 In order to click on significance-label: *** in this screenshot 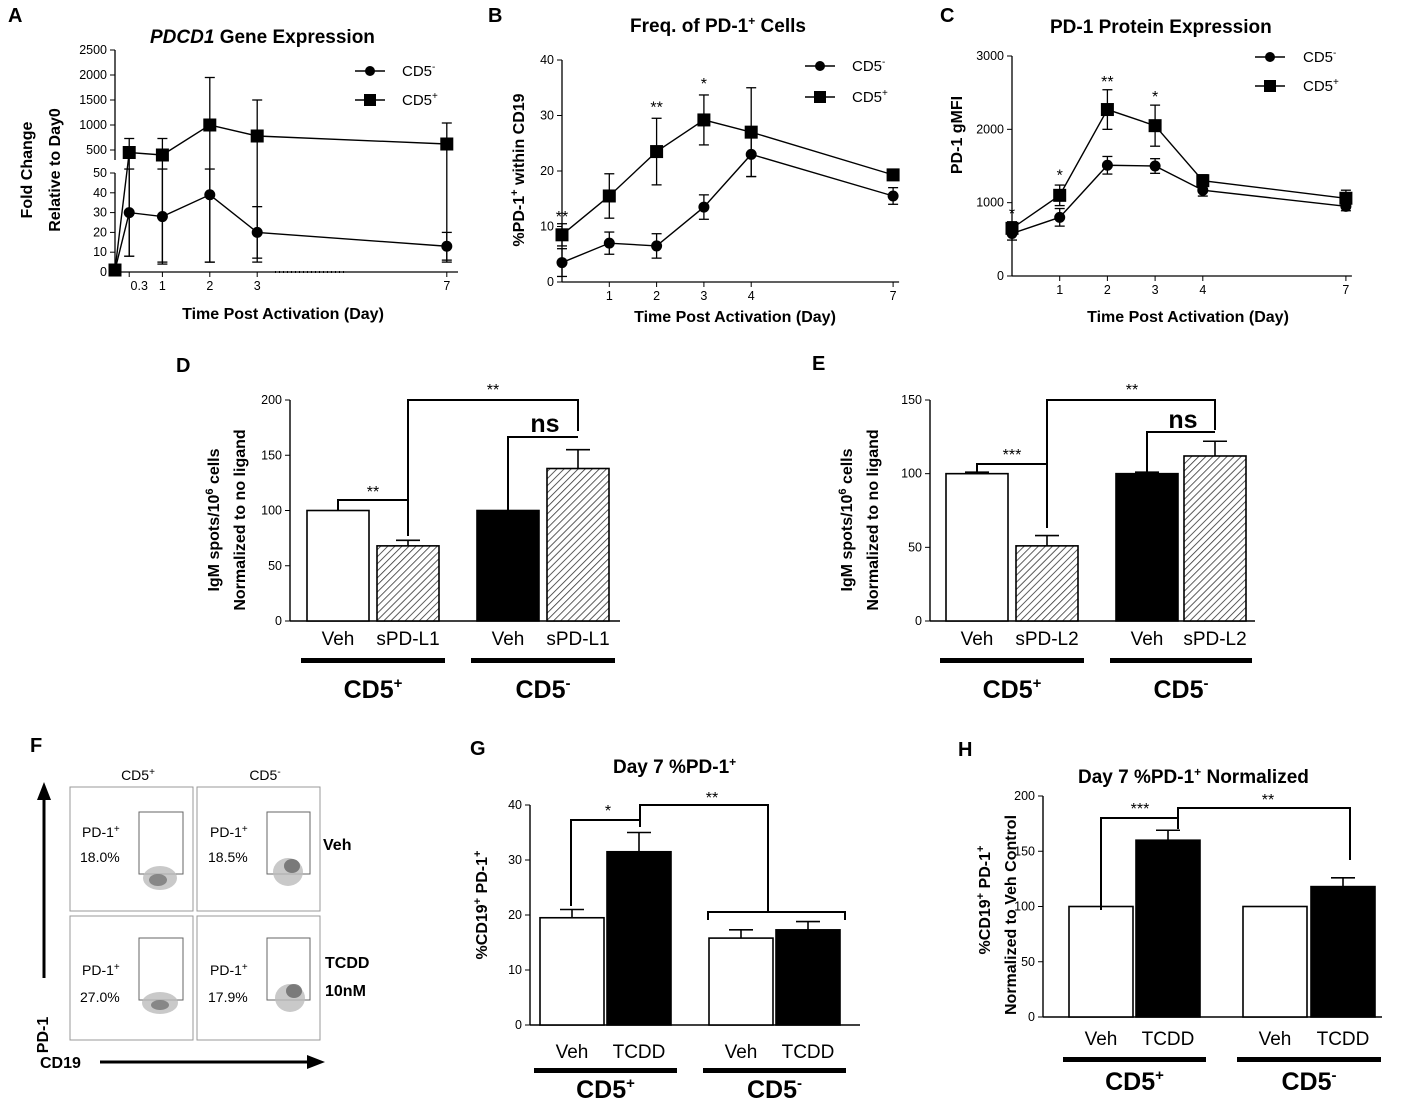, I will do `click(1012, 455)`.